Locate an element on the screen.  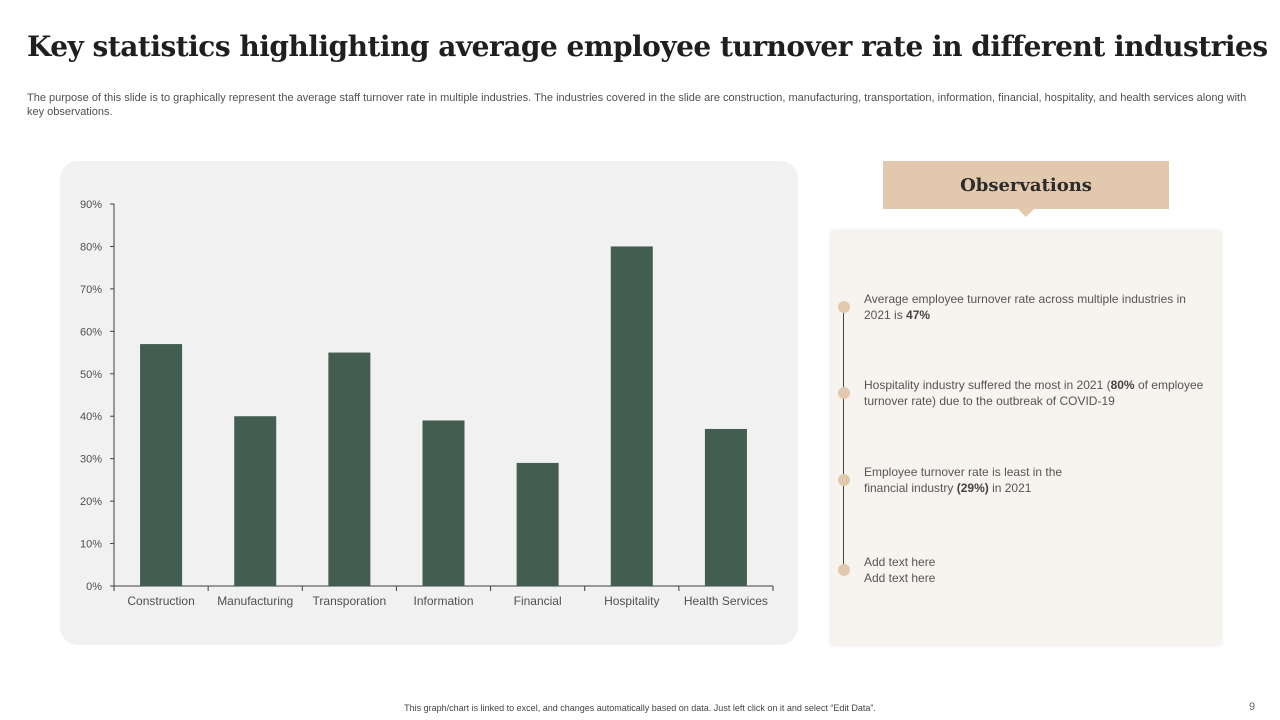
x-tick-label: Transporation is located at coordinates (350, 601).